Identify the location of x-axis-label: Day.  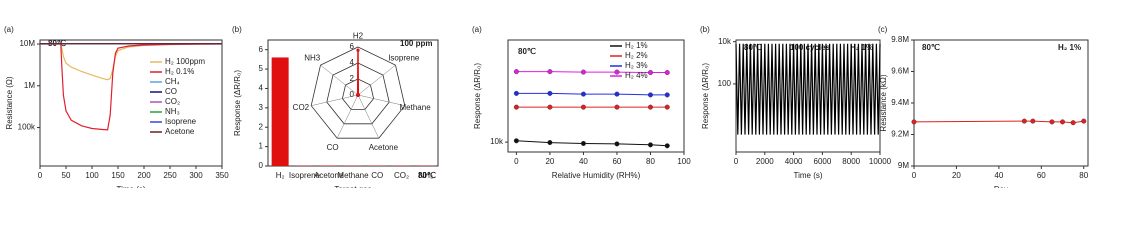
(1001, 186).